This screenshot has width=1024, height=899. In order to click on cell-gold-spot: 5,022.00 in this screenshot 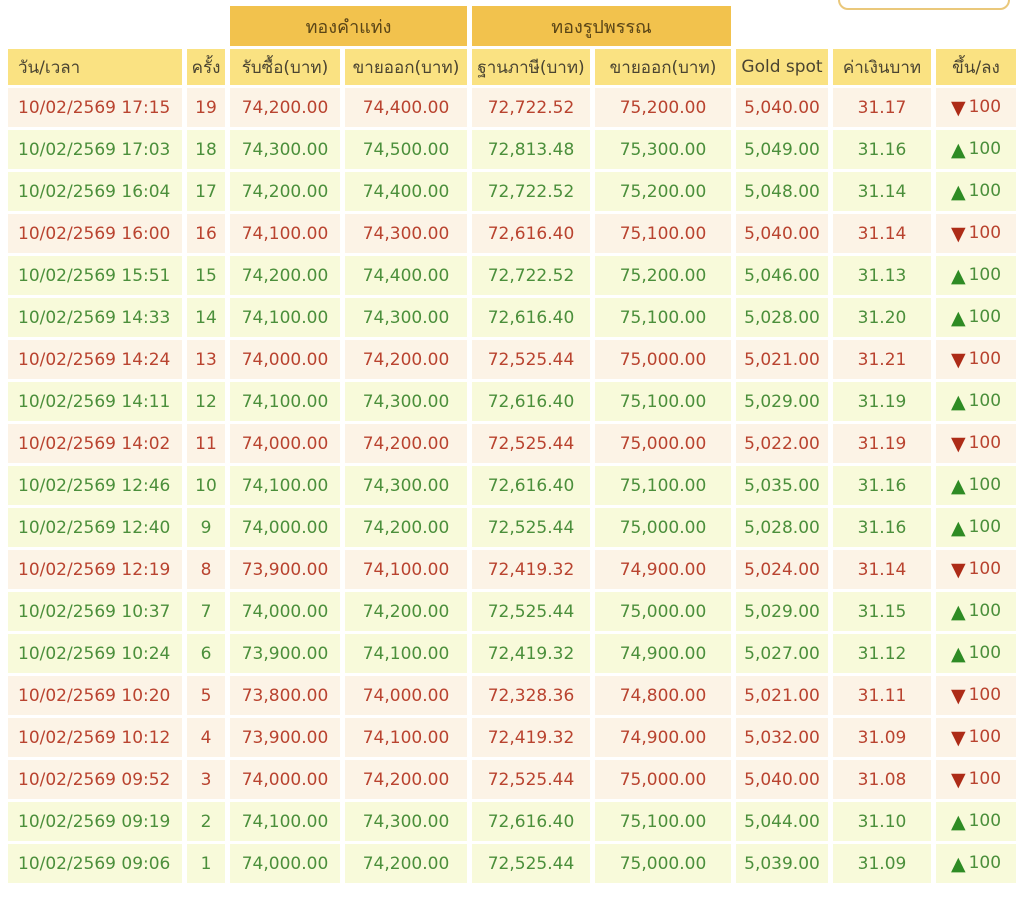, I will do `click(782, 443)`.